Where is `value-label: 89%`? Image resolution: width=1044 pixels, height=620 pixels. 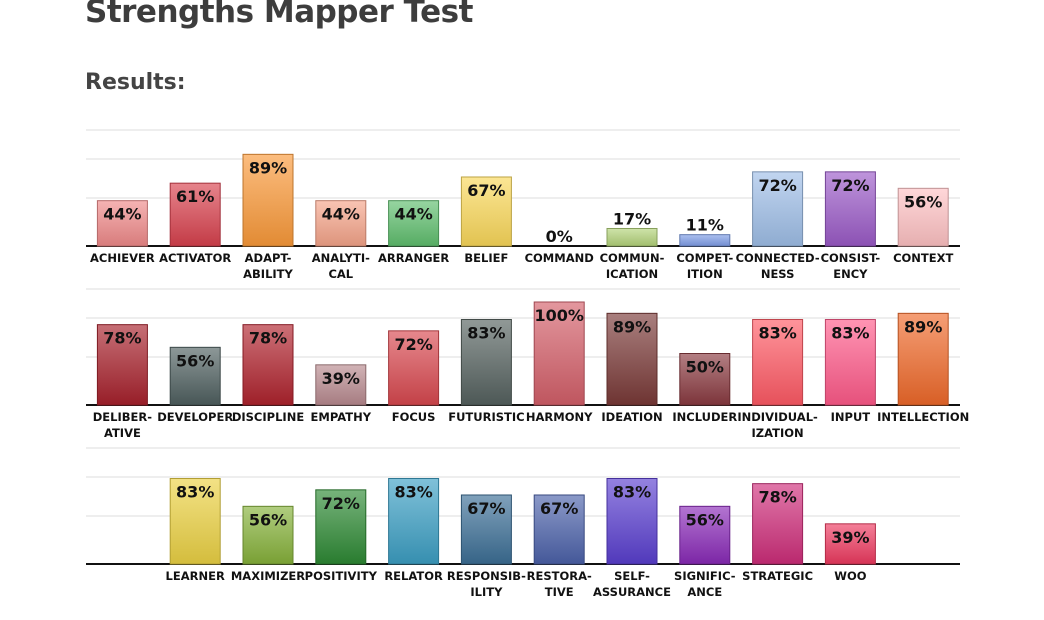 value-label: 89% is located at coordinates (632, 326).